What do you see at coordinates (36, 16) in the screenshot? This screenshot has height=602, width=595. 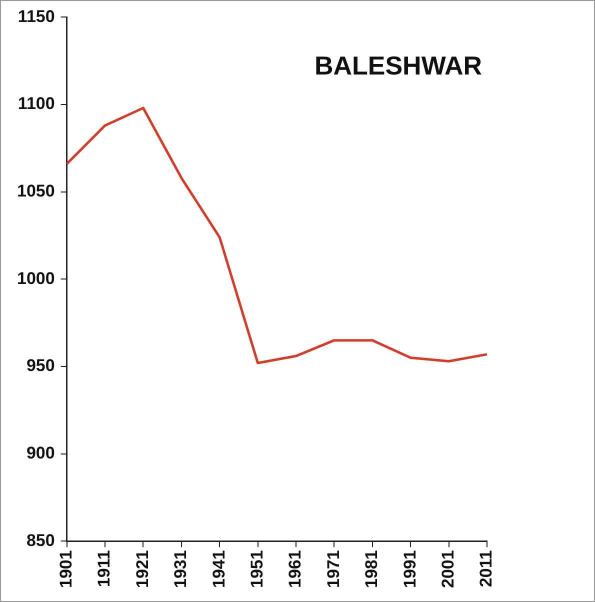 I see `y-tick-label: 1150` at bounding box center [36, 16].